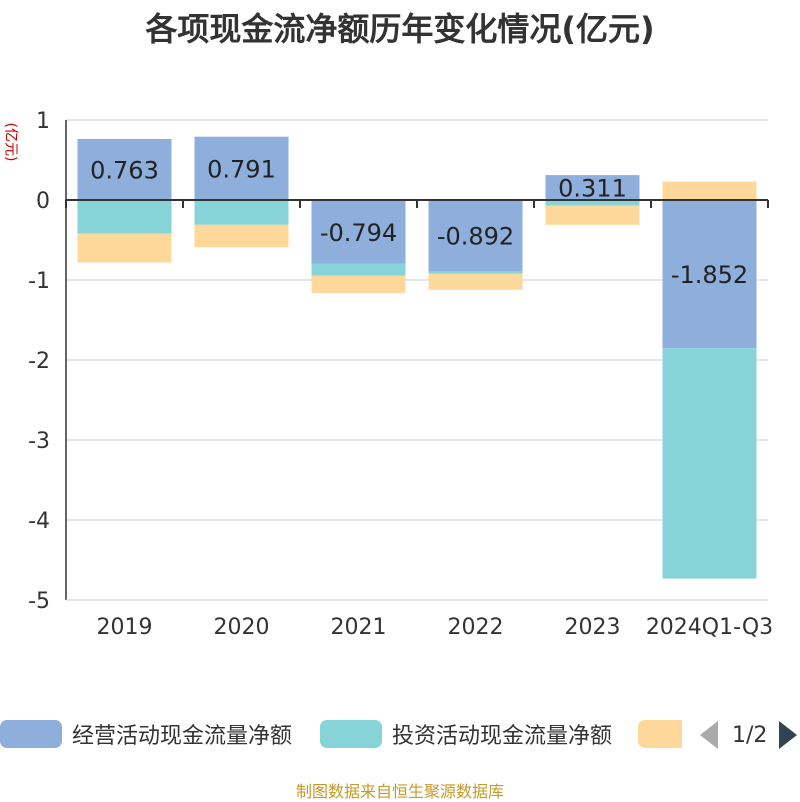 The width and height of the screenshot is (800, 802). I want to click on legend-prev-page-icon, so click(709, 735).